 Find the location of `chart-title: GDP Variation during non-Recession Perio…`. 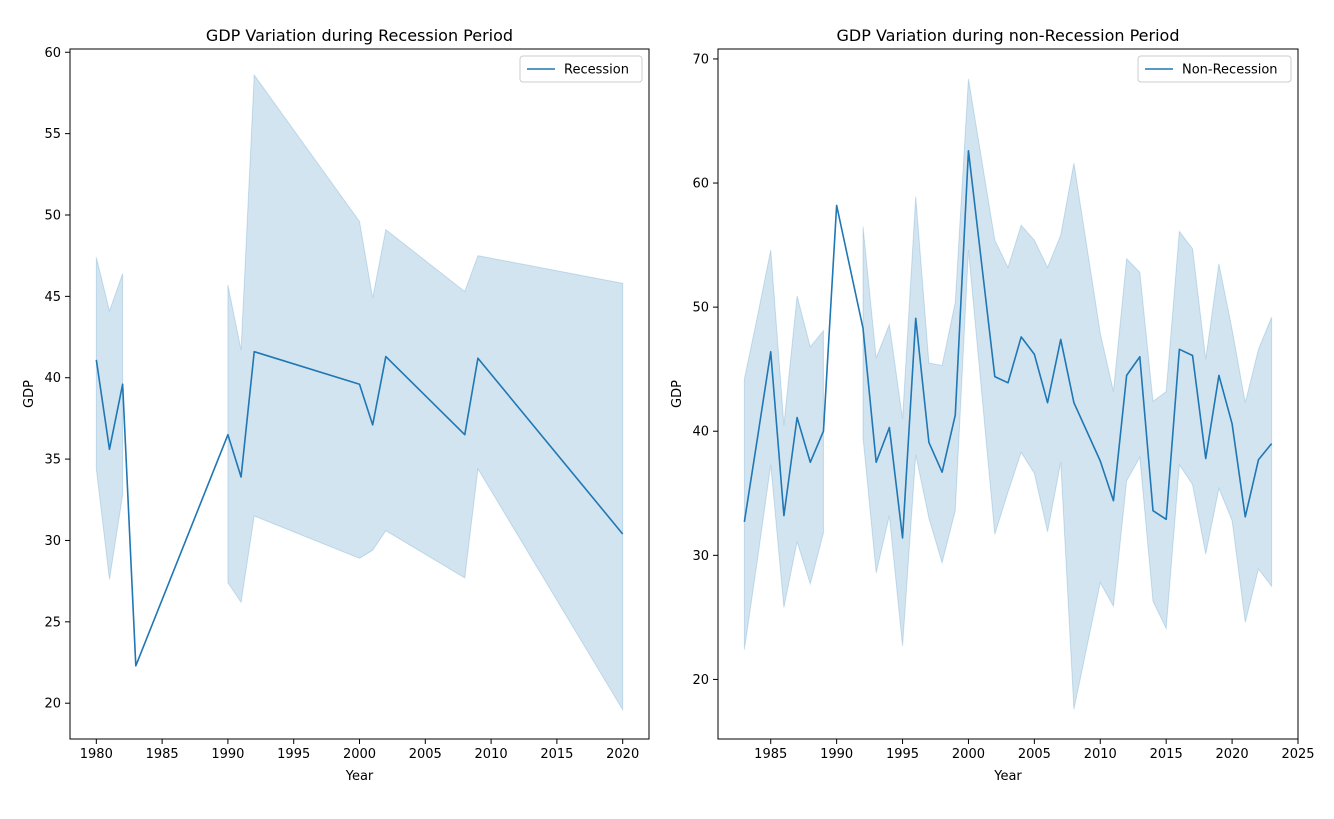

chart-title: GDP Variation during non-Recession Perio… is located at coordinates (1008, 35).